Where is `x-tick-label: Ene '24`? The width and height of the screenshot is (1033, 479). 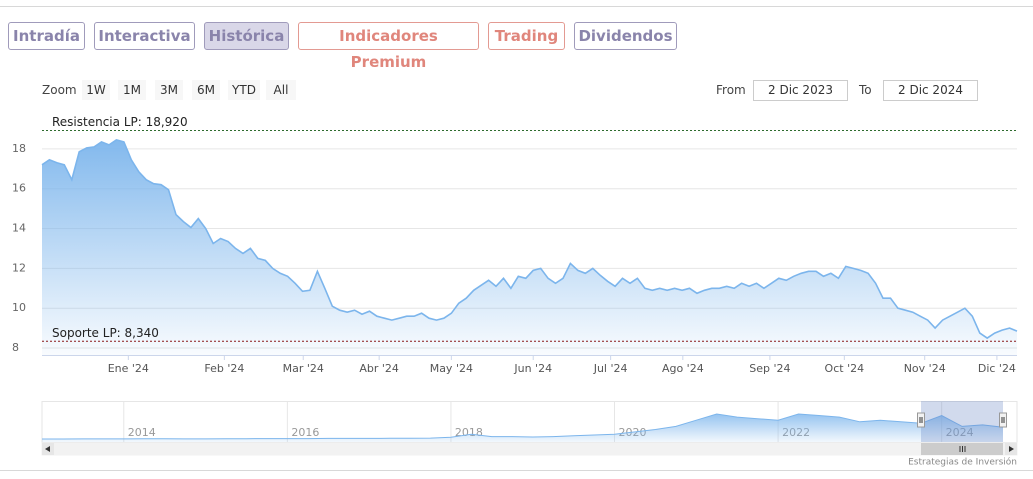 x-tick-label: Ene '24 is located at coordinates (128, 368).